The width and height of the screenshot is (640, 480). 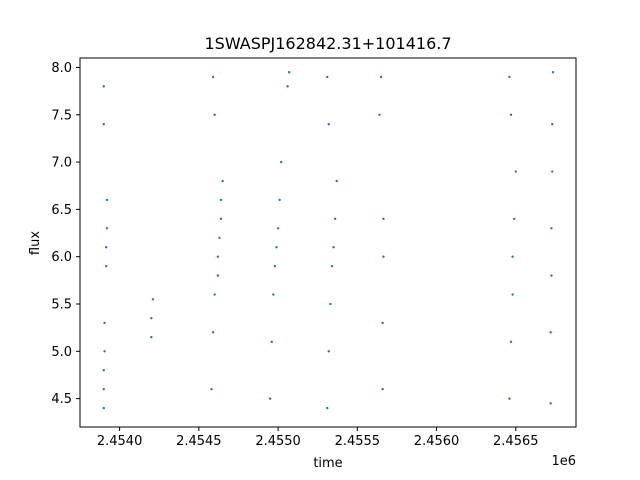 I want to click on x-axis-offset-label: 1e6, so click(x=563, y=461).